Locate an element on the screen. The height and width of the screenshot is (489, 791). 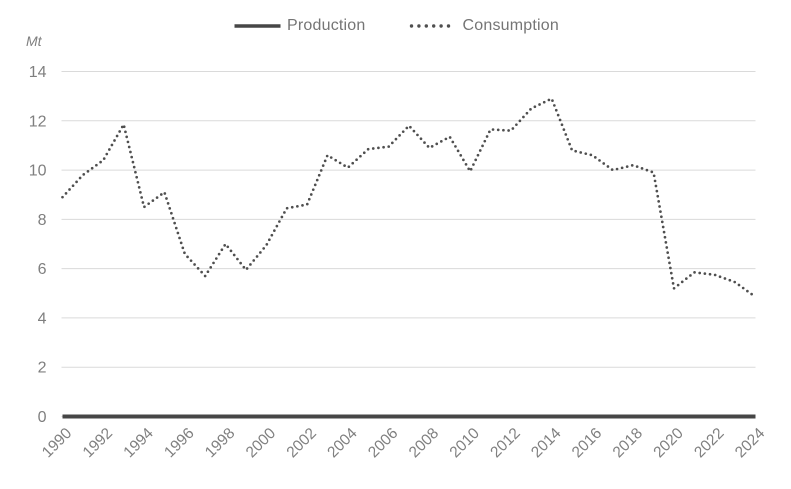
x-tick-label: 2016 is located at coordinates (587, 443).